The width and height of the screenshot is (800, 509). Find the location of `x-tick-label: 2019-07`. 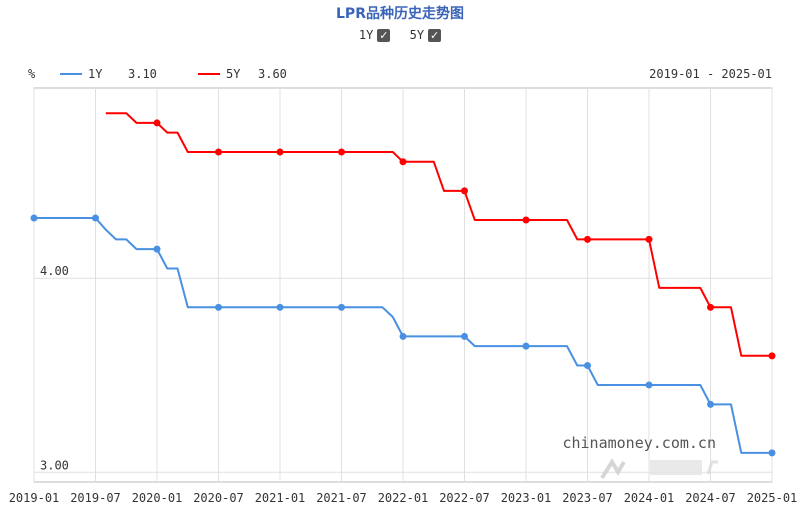

x-tick-label: 2019-07 is located at coordinates (95, 498).